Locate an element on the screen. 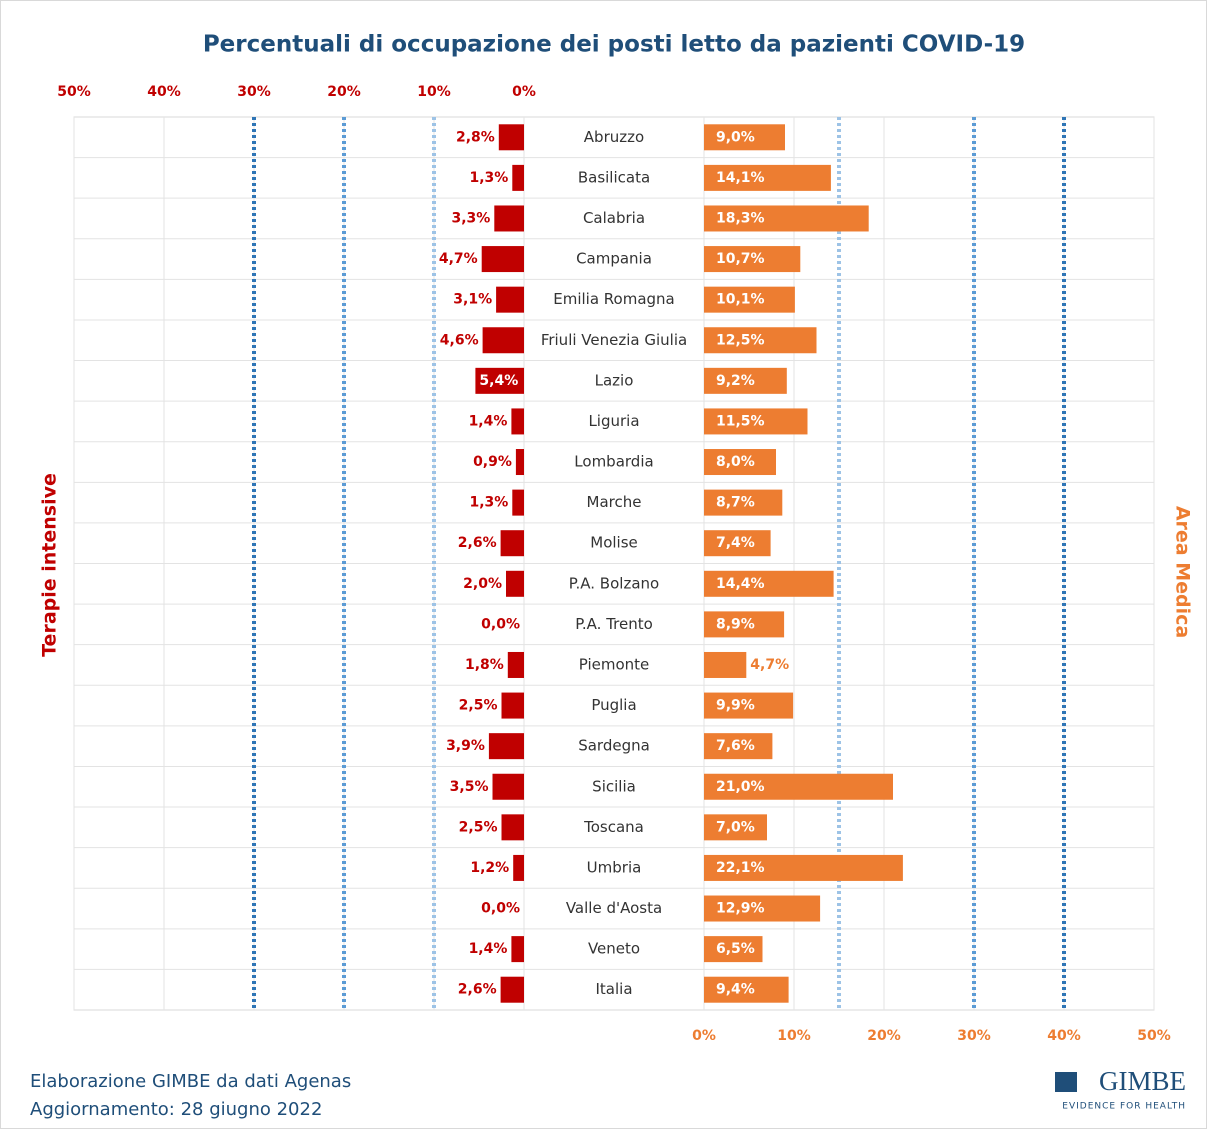  category-label: Toscana is located at coordinates (613, 827).